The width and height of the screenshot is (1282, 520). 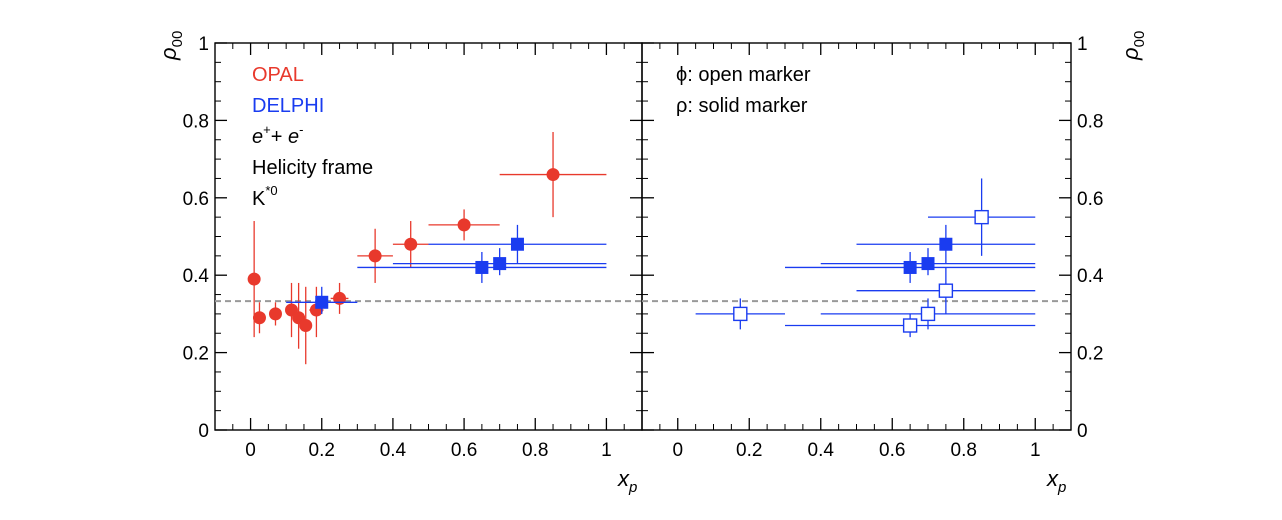 What do you see at coordinates (293, 137) in the screenshot?
I see `legend-electron-2: e` at bounding box center [293, 137].